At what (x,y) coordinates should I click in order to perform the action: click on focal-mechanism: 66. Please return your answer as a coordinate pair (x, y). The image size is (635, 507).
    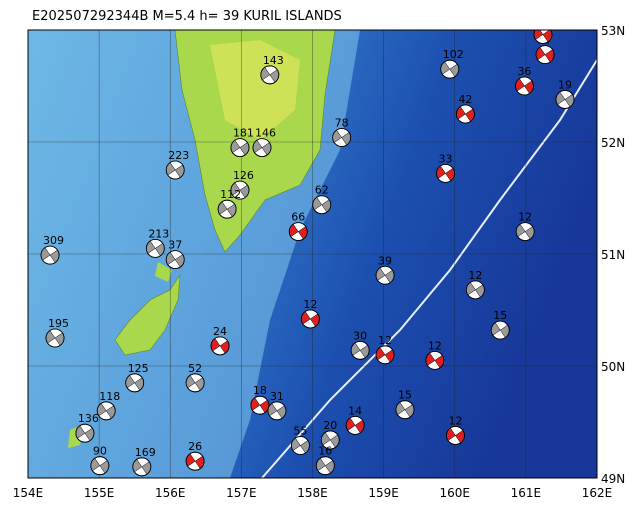
    Looking at the image, I should click on (298, 226).